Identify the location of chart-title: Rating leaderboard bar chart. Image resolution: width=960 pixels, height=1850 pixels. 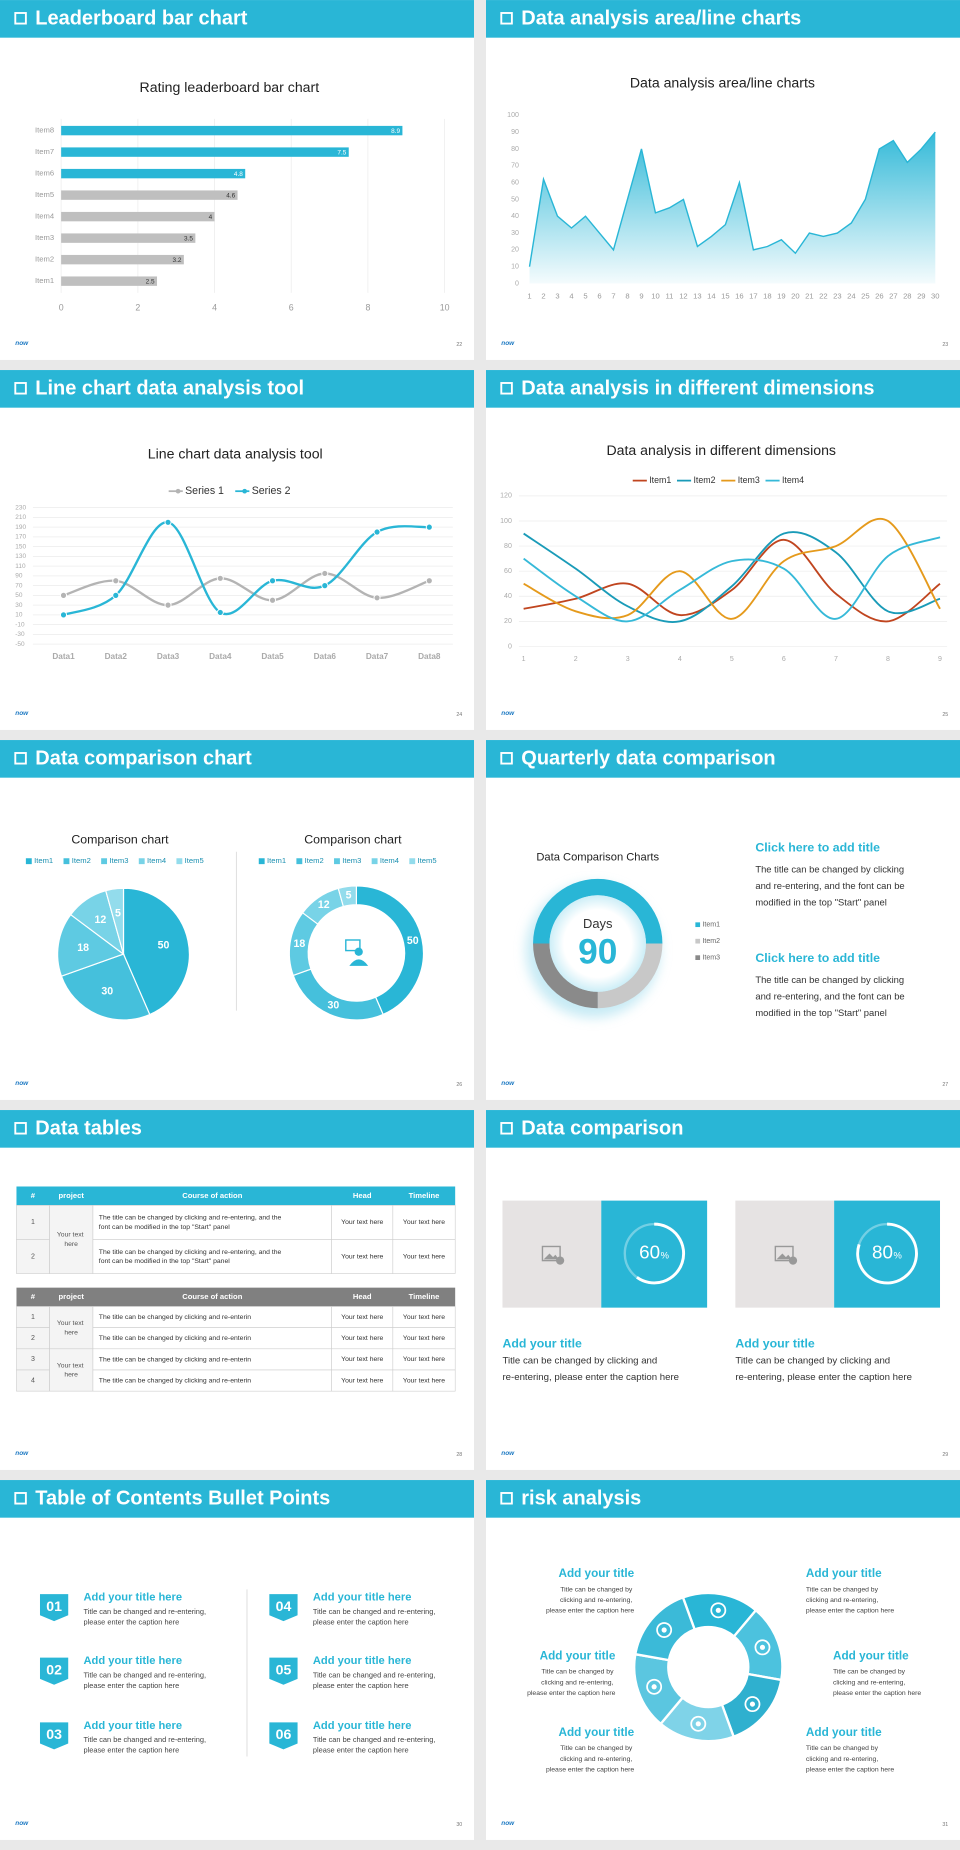
(230, 87).